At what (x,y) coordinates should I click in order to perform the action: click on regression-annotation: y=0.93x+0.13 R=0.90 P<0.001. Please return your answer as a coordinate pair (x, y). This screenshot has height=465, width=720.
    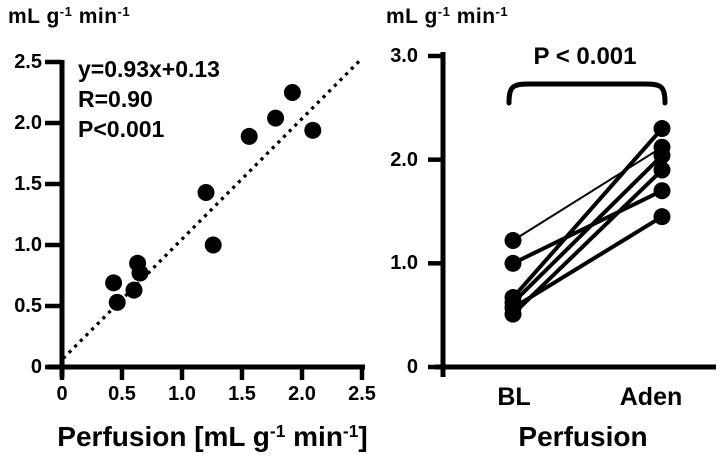
    Looking at the image, I should click on (149, 99).